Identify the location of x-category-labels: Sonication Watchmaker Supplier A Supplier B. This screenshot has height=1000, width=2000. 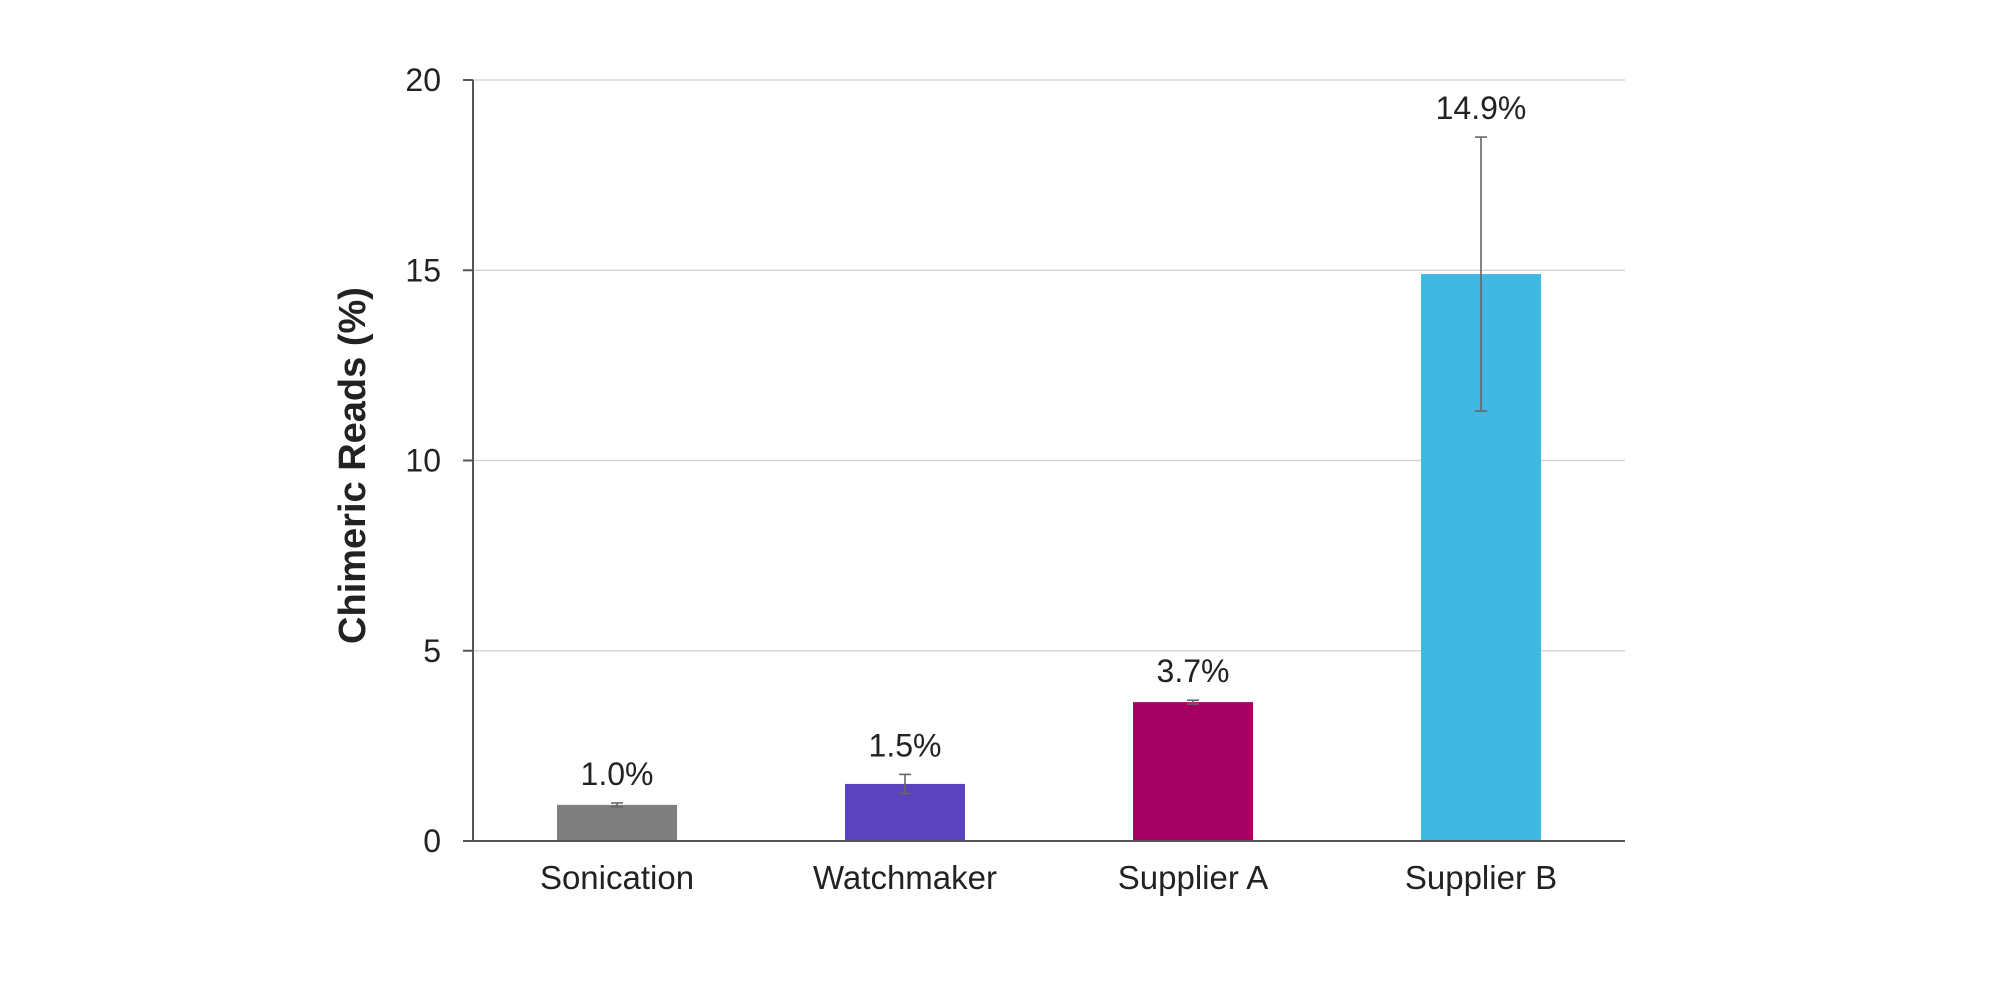
(1048, 877).